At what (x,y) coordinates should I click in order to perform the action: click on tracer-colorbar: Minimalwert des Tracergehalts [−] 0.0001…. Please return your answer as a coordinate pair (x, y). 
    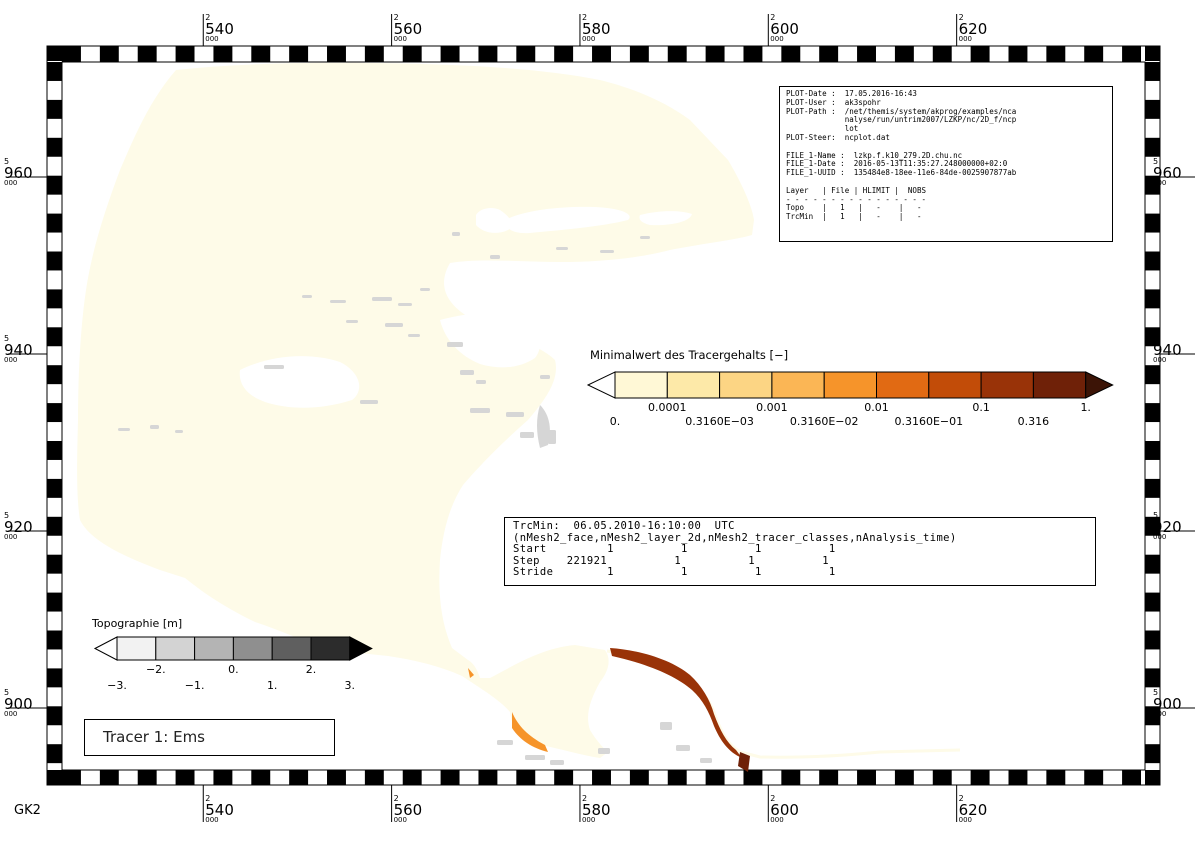
    Looking at the image, I should click on (850, 388).